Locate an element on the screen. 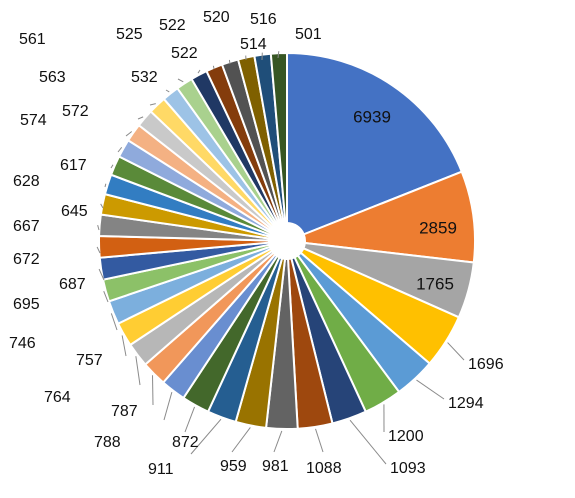  data-label-16: 757 is located at coordinates (89, 360).